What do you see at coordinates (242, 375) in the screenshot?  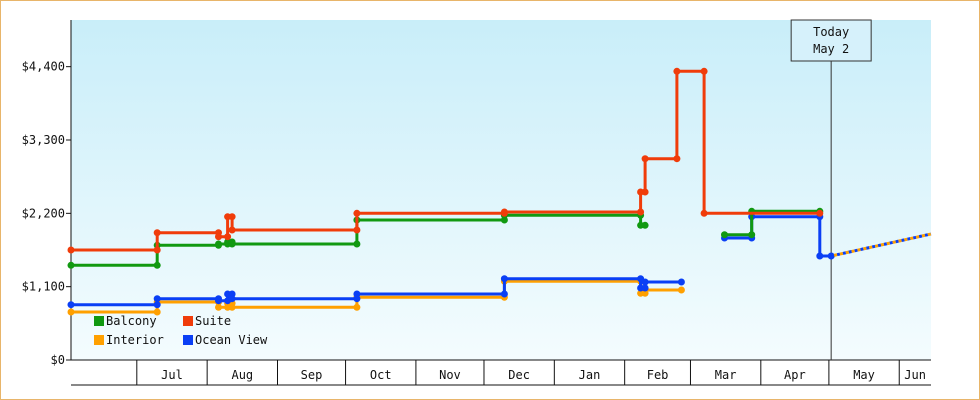 I see `x-tick-label: Aug` at bounding box center [242, 375].